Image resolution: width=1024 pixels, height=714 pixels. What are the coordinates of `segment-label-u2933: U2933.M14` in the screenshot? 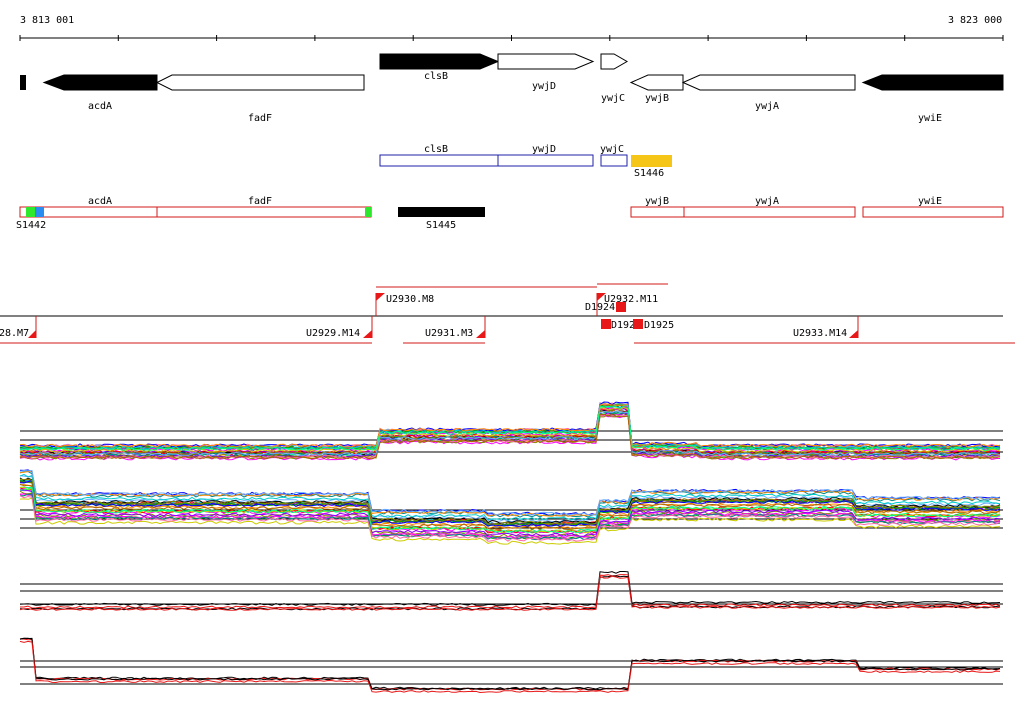 It's located at (820, 333).